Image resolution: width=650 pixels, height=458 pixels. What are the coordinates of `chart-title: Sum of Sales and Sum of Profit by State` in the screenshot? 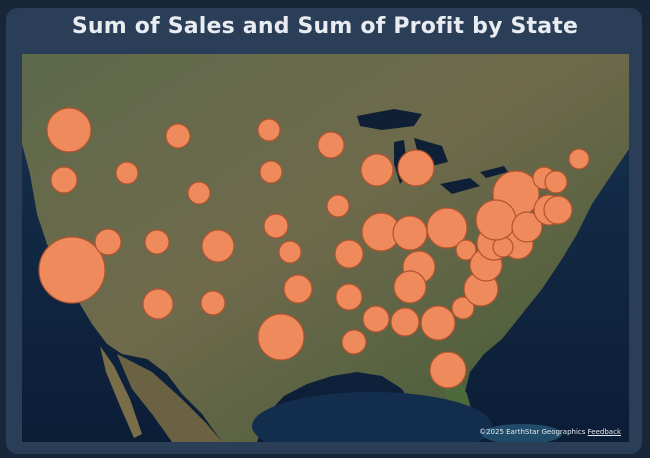 It's located at (325, 26).